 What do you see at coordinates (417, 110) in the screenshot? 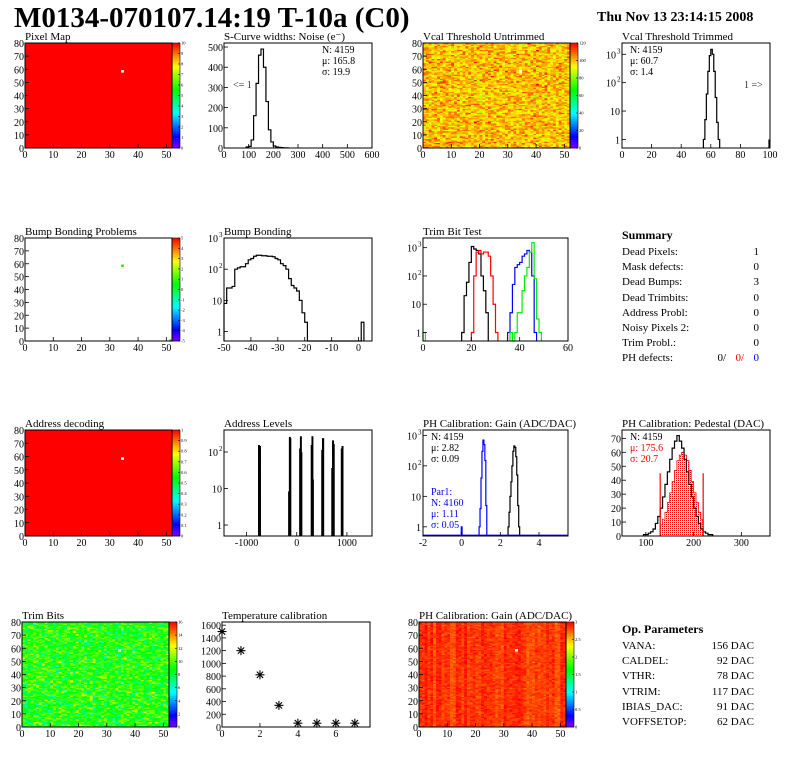
I see `y-tick-label: 30` at bounding box center [417, 110].